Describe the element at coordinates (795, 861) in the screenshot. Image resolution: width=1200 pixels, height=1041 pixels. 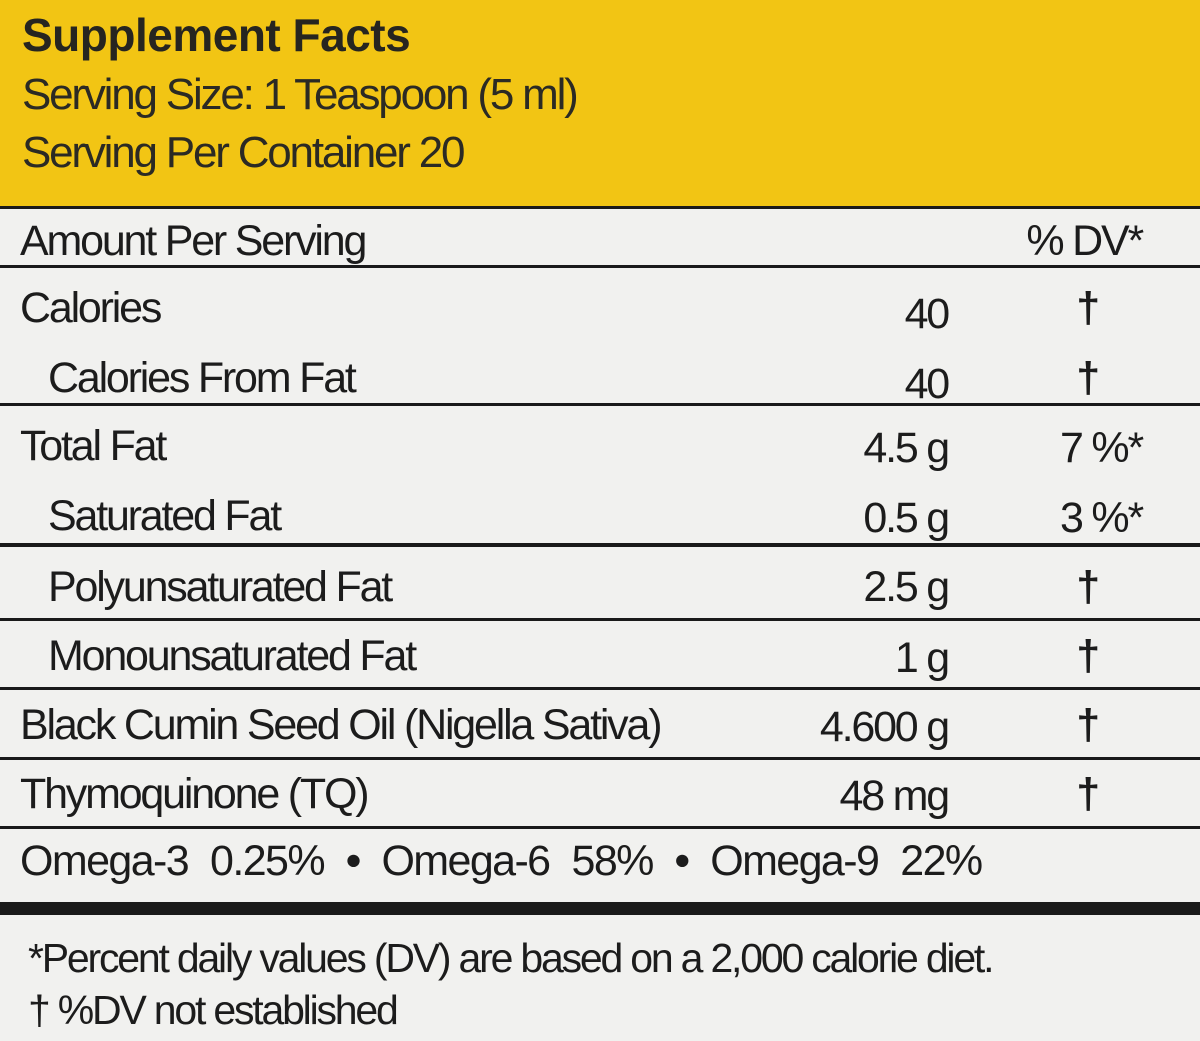
I see `omega-9-name: Omega-9` at that location.